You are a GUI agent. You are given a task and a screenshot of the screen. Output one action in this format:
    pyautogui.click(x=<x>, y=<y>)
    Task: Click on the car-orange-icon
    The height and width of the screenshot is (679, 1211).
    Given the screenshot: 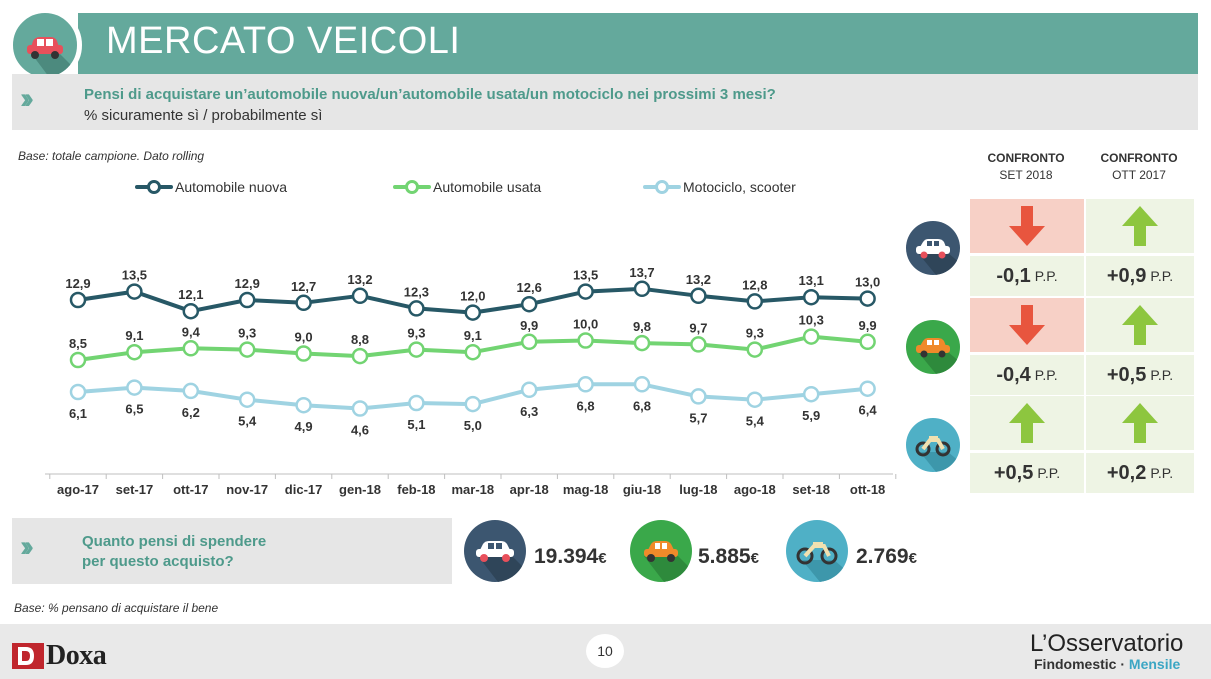 What is the action you would take?
    pyautogui.click(x=933, y=347)
    